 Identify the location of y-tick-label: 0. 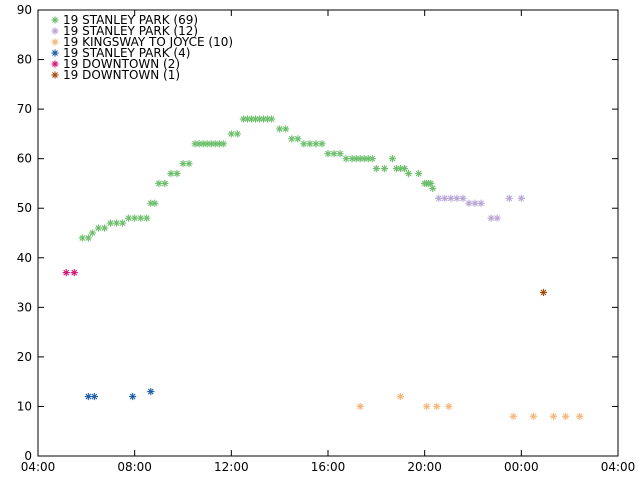
(28, 456).